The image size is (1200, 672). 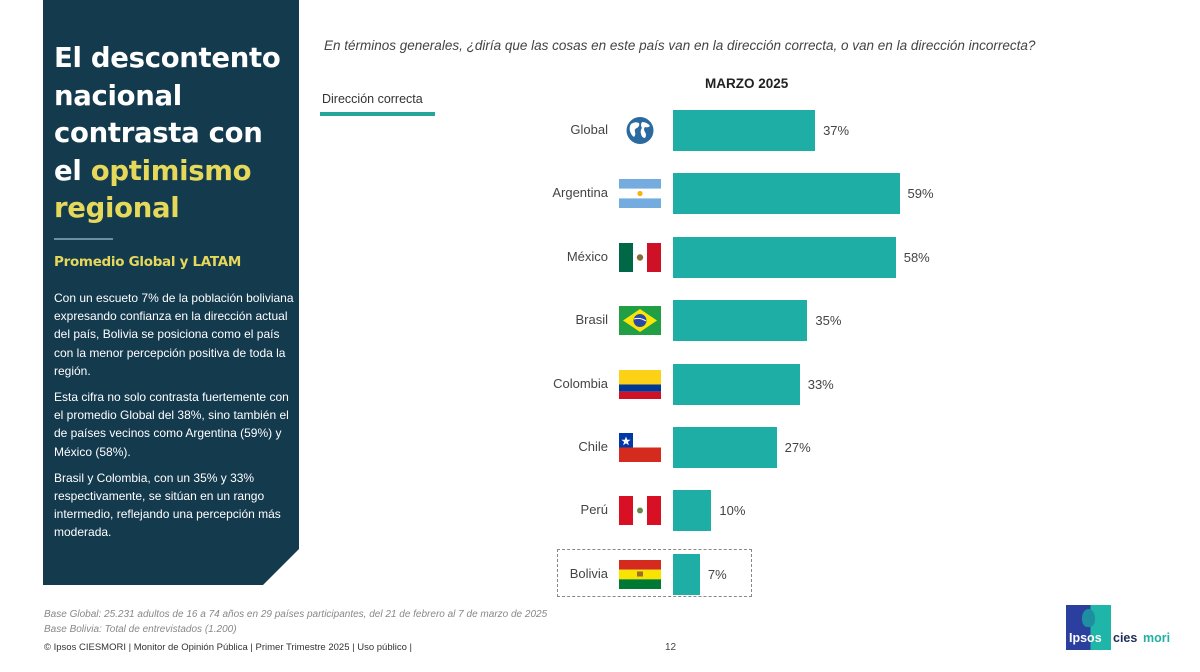 What do you see at coordinates (717, 574) in the screenshot?
I see `value-label: 7%` at bounding box center [717, 574].